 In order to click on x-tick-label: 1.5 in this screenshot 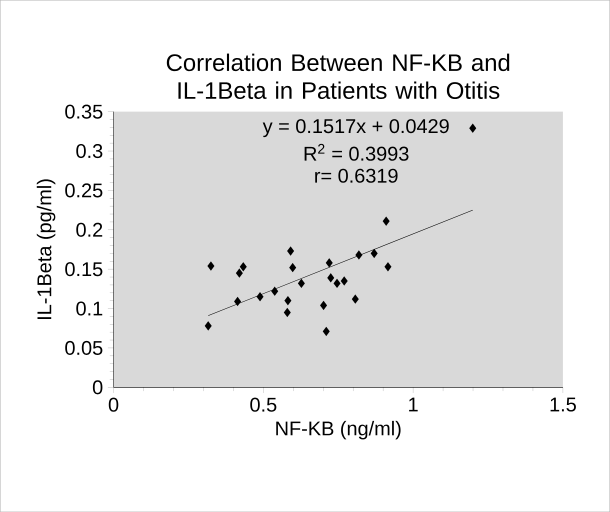, I will do `click(563, 405)`.